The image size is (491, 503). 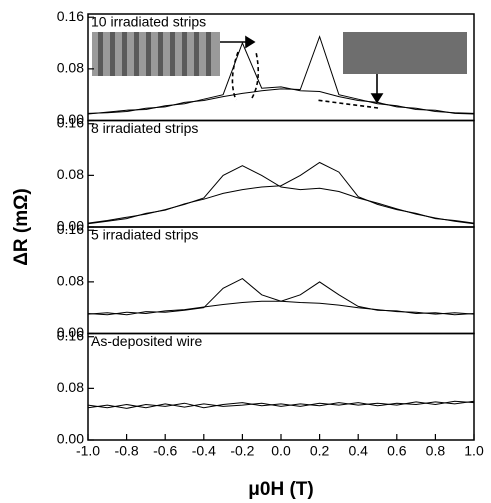 I want to click on x-tick-label: -0.8, so click(x=127, y=451).